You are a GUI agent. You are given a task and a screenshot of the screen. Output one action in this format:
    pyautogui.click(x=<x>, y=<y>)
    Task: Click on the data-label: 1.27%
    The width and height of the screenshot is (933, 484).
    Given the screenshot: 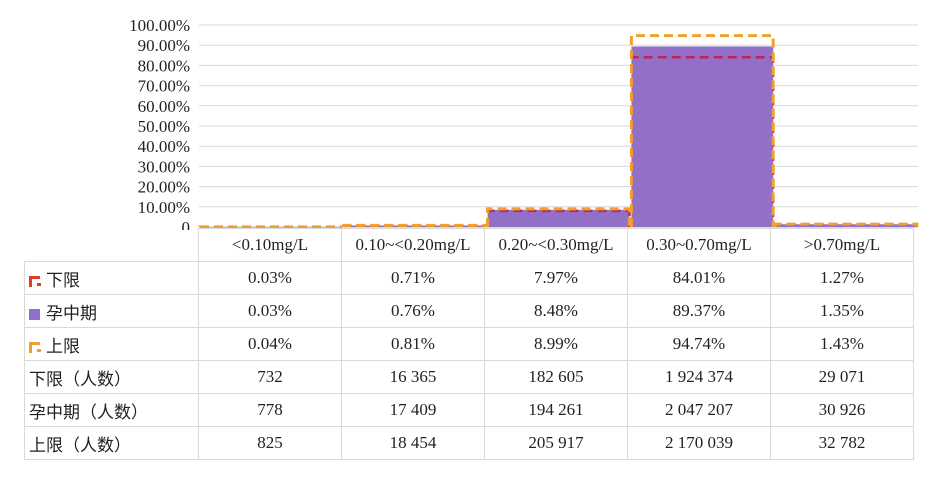 What is the action you would take?
    pyautogui.click(x=842, y=278)
    